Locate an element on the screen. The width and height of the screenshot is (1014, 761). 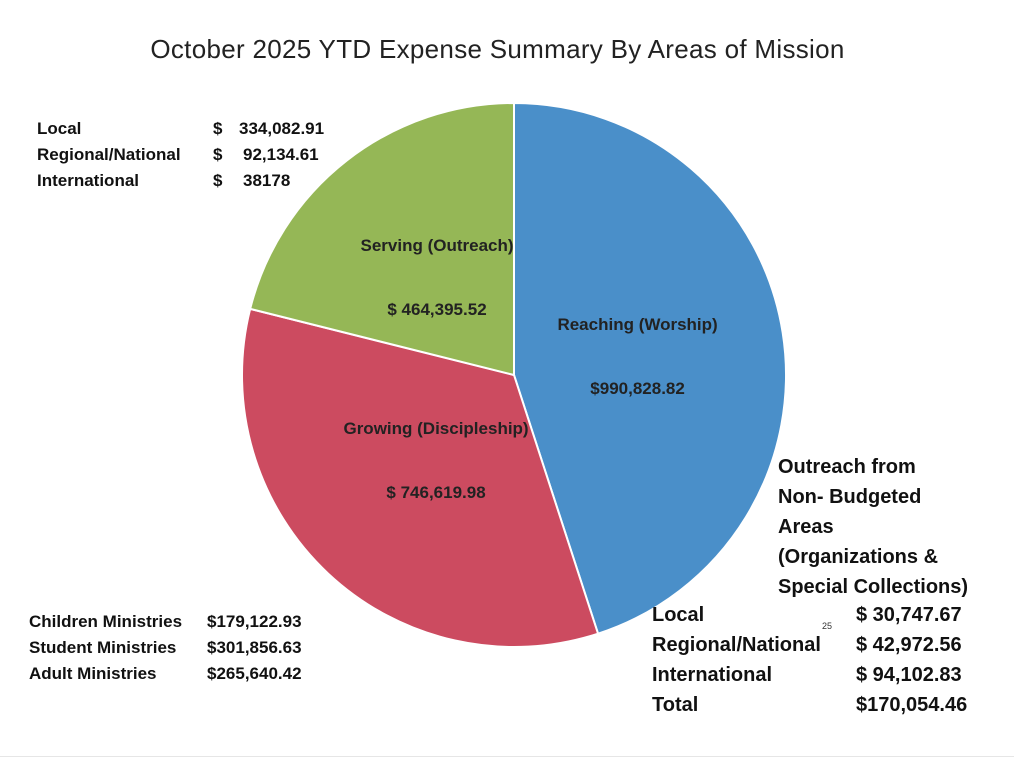
slice-value-reaching: $990,828.82 is located at coordinates (637, 389).